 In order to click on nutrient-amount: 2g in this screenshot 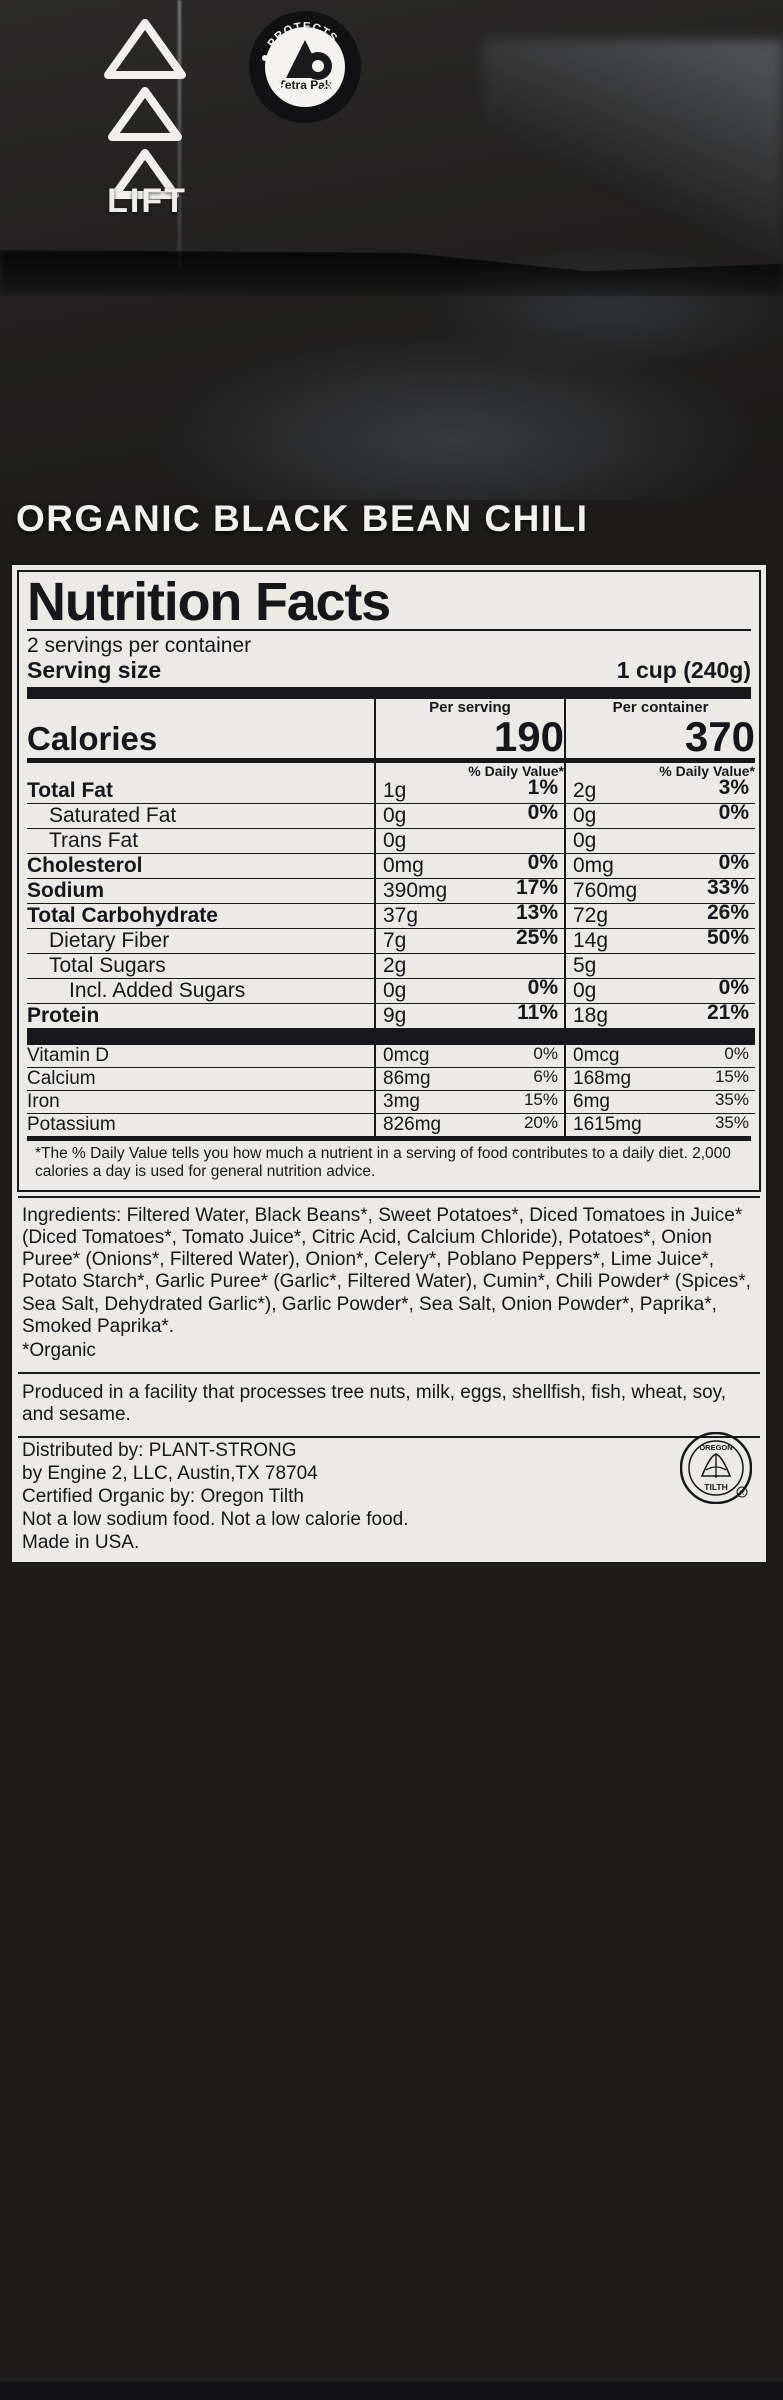, I will do `click(395, 966)`.